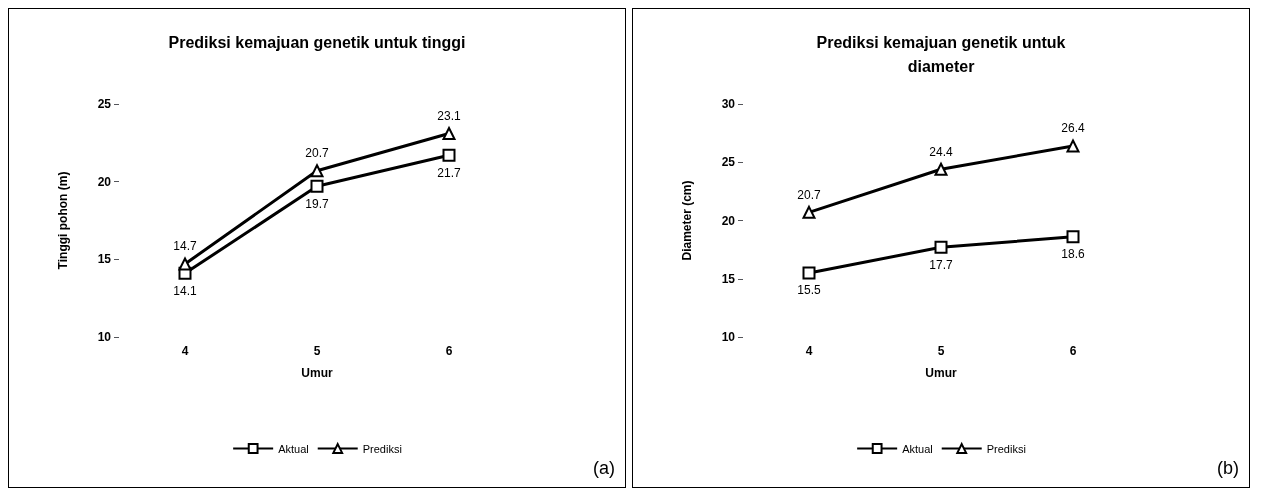 This screenshot has width=1261, height=497. What do you see at coordinates (728, 104) in the screenshot?
I see `y-tick-label: 30` at bounding box center [728, 104].